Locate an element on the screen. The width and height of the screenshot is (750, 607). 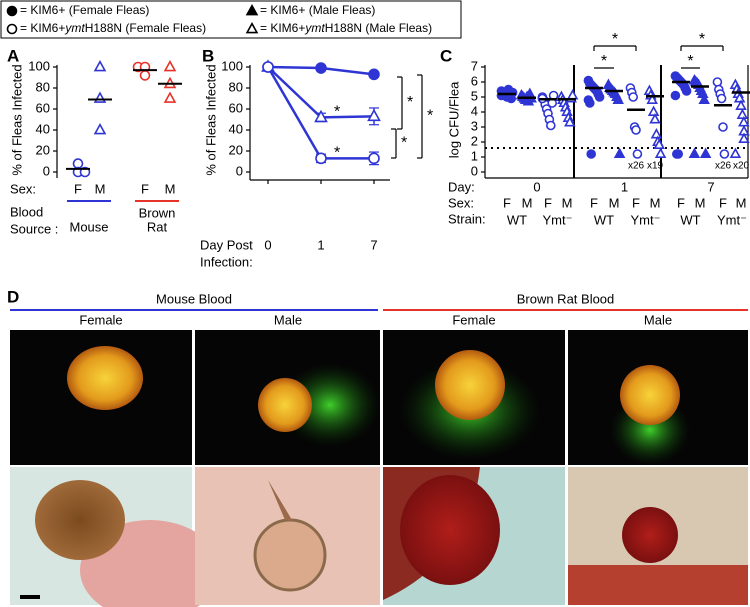
legend-label: = KIM6+ (Male Fleas) is located at coordinates (317, 10).